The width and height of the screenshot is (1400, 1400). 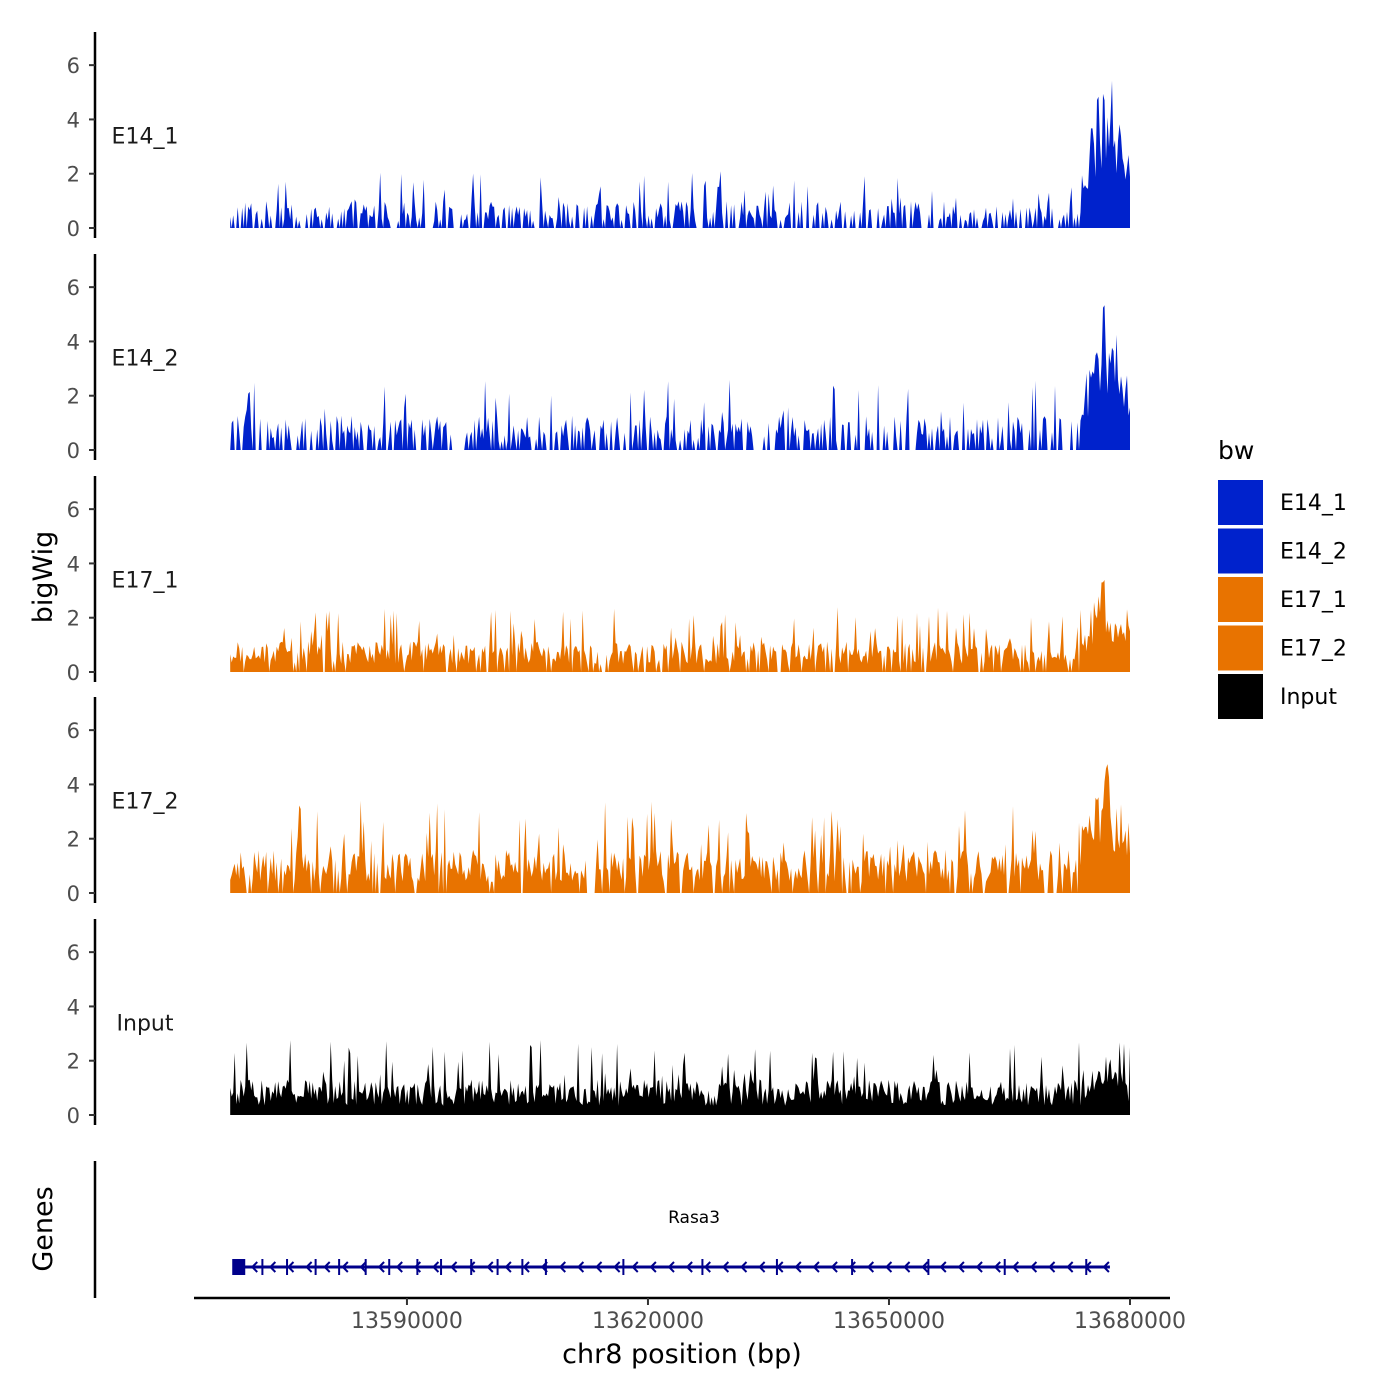 I want to click on gene-rasa3: Rasa3, so click(x=671, y=1241).